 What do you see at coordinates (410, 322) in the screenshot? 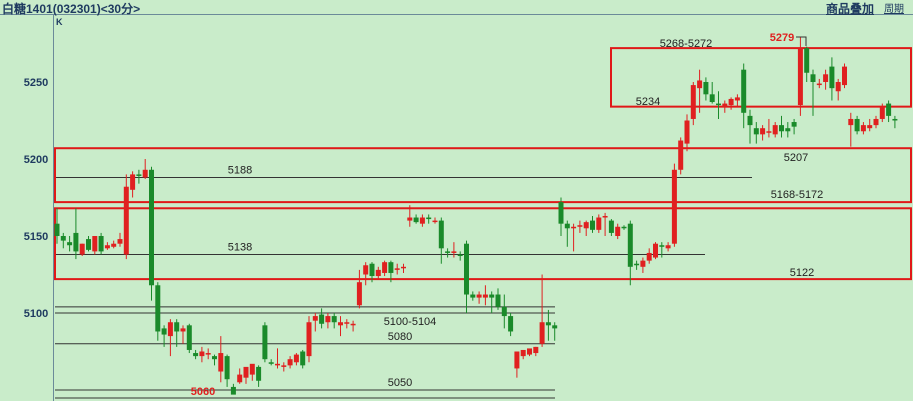
I see `level-label: 5100-5104` at bounding box center [410, 322].